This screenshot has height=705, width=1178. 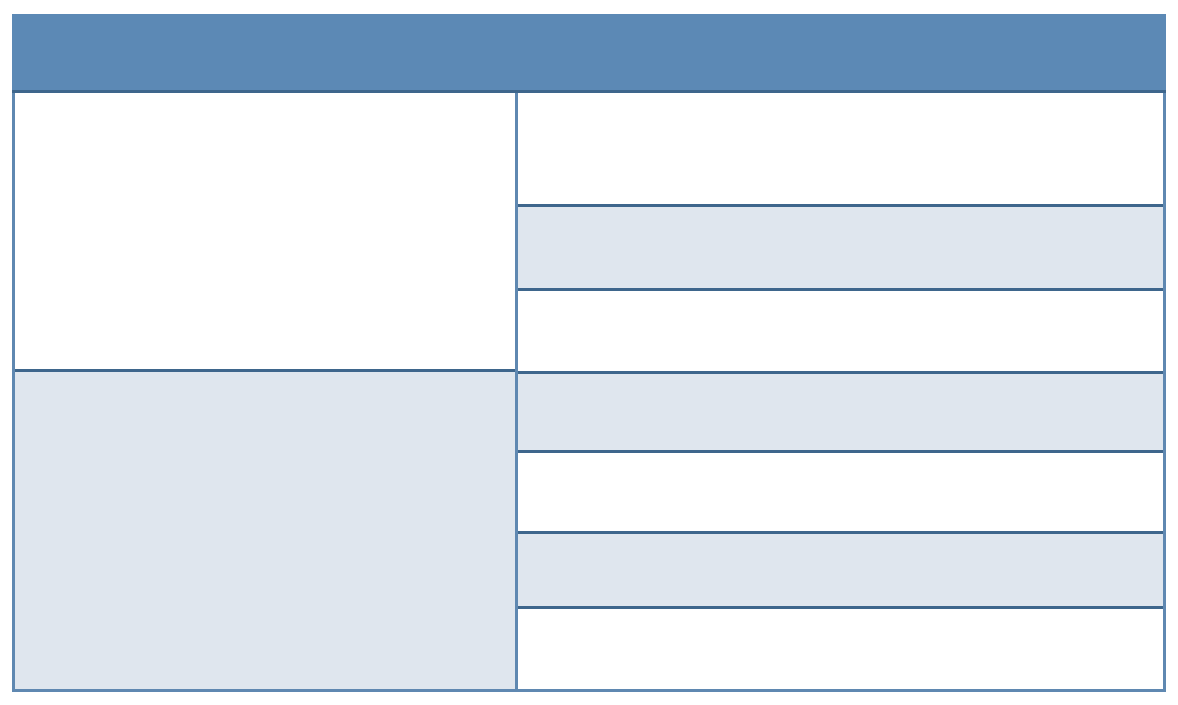 I want to click on table-header-cell, so click(x=589, y=53).